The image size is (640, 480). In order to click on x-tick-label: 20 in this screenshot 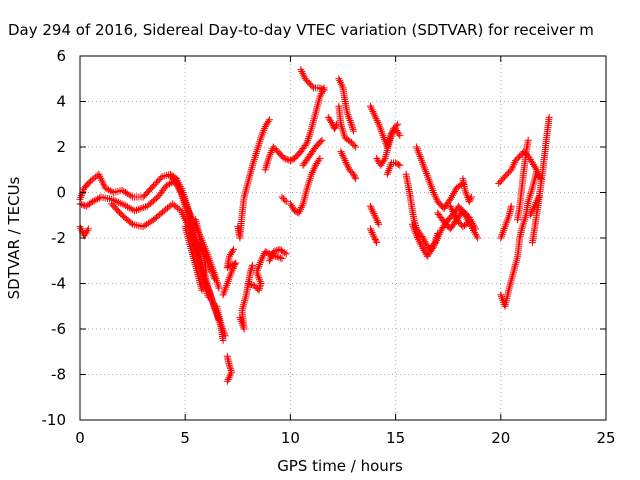, I will do `click(500, 438)`.